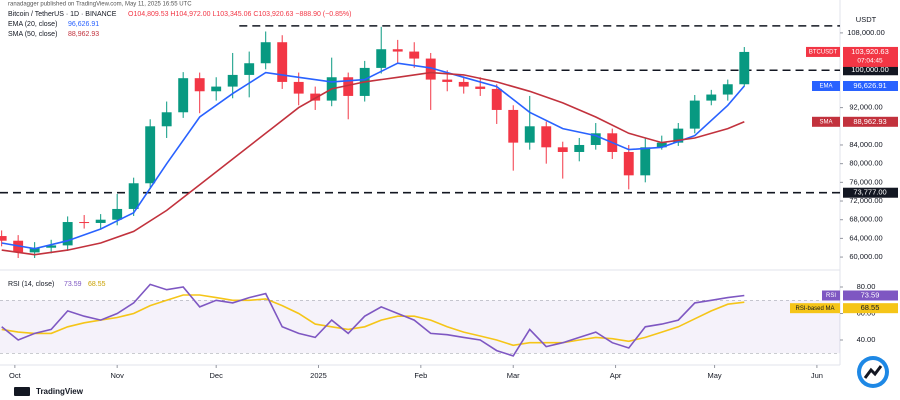 The image size is (900, 400). I want to click on rsi-header-value: 73.59, so click(73, 284).